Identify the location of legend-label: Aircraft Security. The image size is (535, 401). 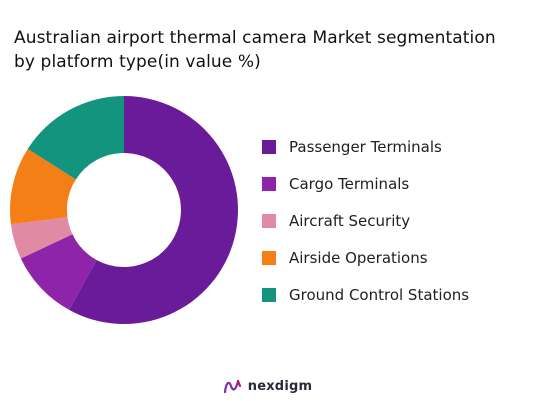
(350, 220).